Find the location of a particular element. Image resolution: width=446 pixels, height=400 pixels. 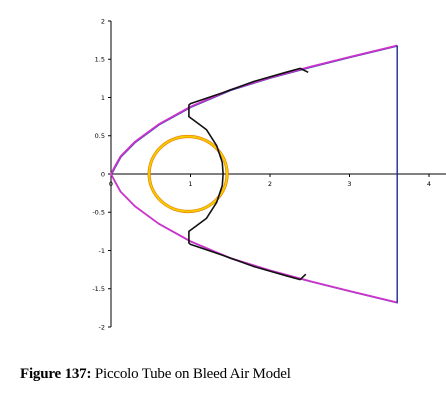

y-tick-label: -0.5 is located at coordinates (98, 213).